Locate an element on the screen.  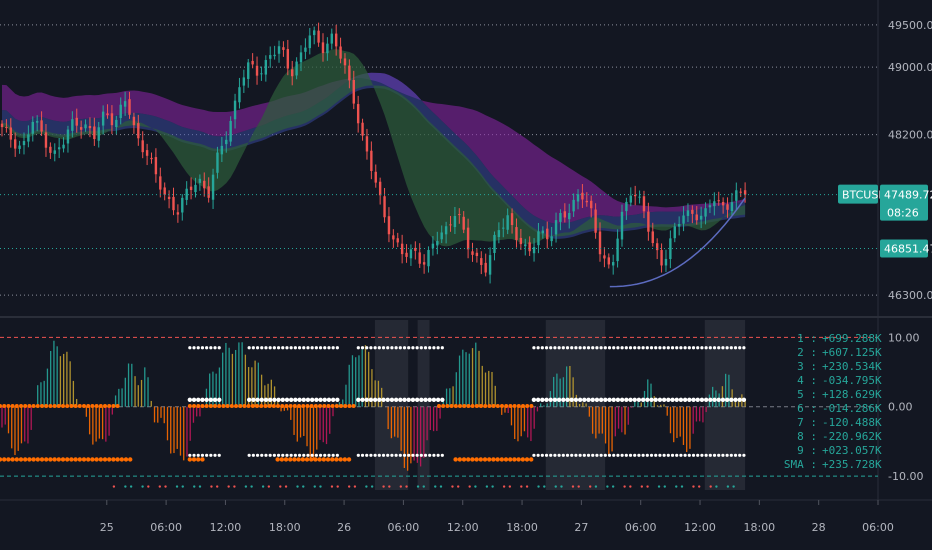
last-price-tag is located at coordinates (904, 202).